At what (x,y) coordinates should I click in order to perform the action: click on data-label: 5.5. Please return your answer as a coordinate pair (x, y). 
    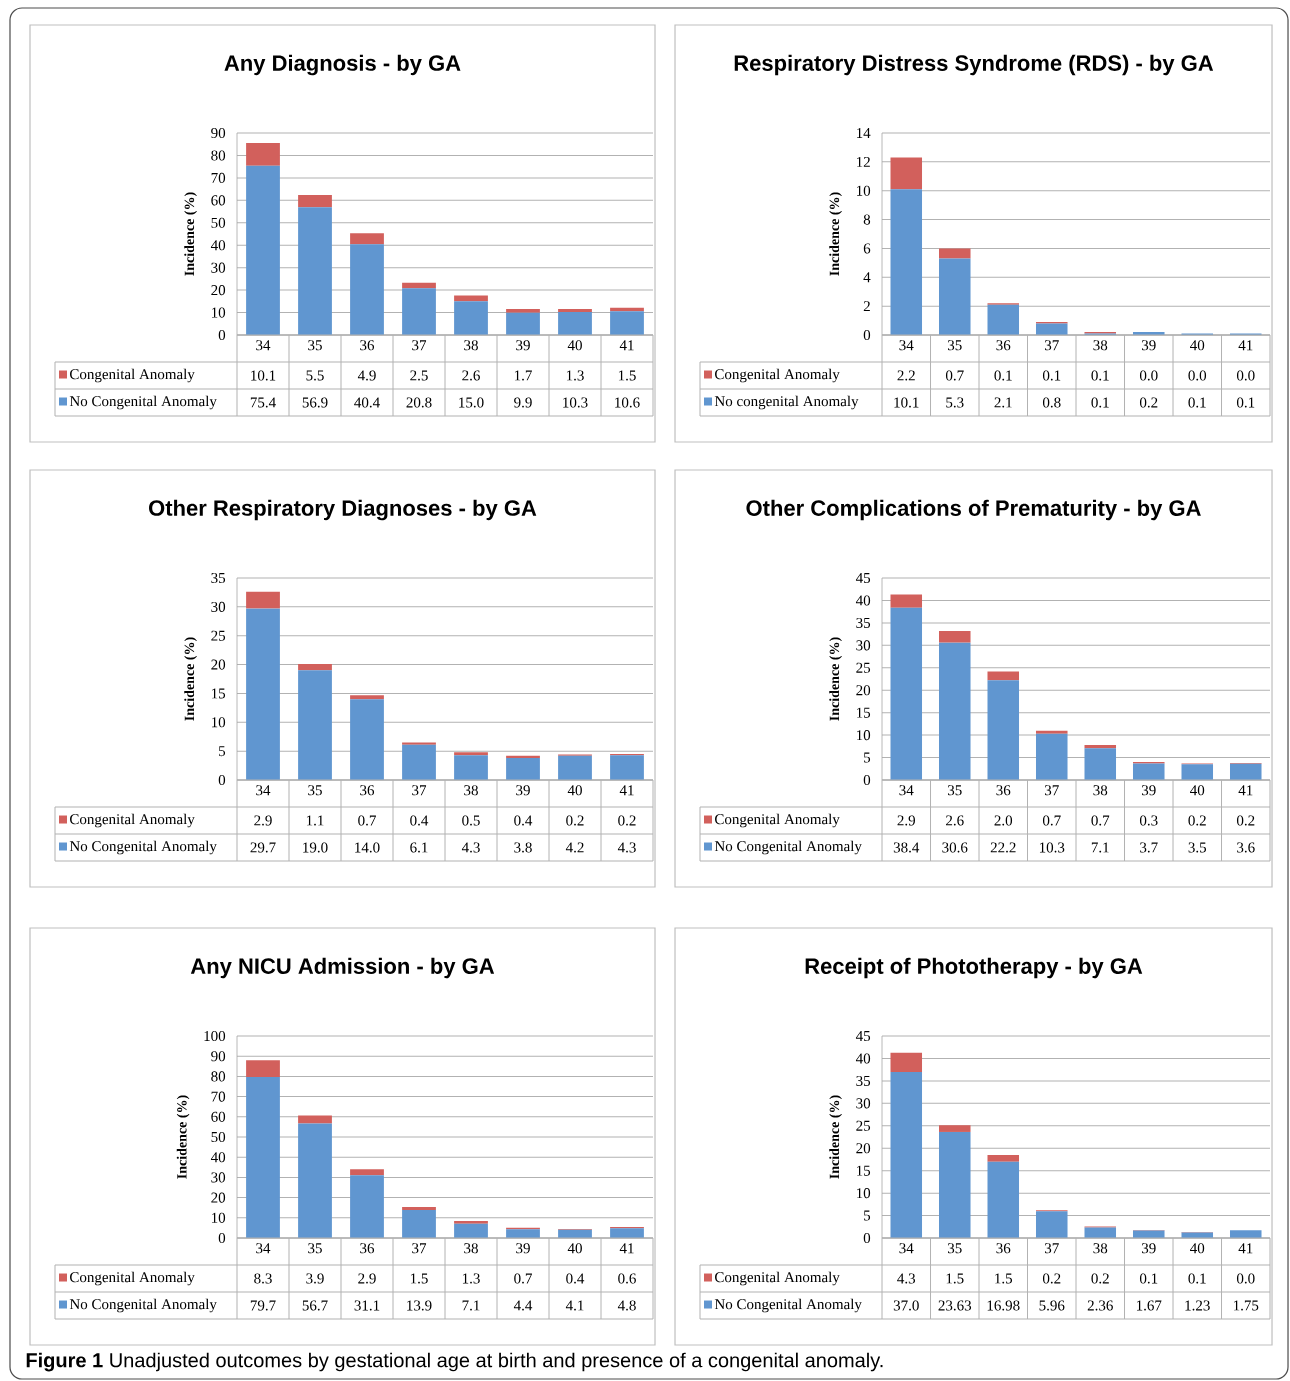
    Looking at the image, I should click on (315, 375).